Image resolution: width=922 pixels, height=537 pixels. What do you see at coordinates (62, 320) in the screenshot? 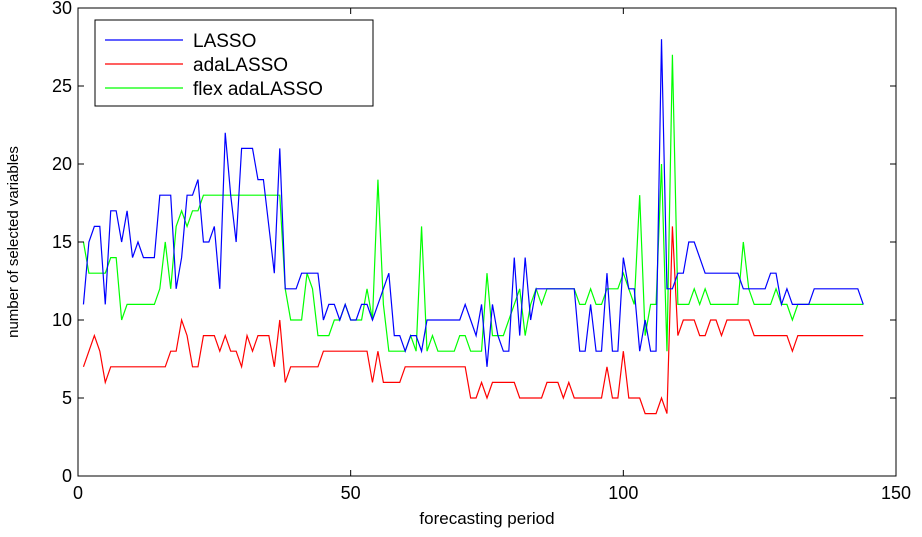
I see `y-tick-label: 10` at bounding box center [62, 320].